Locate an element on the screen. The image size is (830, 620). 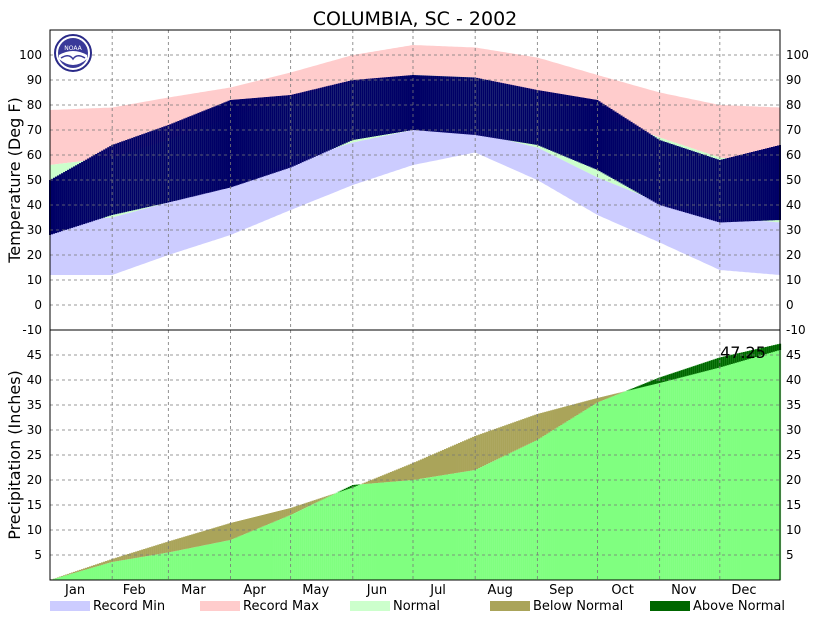
month-label: Jul is located at coordinates (437, 590).